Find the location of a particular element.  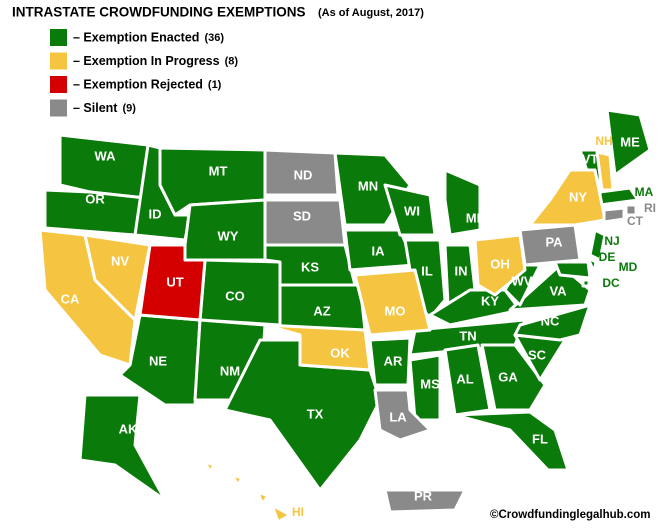

state-label: NE is located at coordinates (158, 360).